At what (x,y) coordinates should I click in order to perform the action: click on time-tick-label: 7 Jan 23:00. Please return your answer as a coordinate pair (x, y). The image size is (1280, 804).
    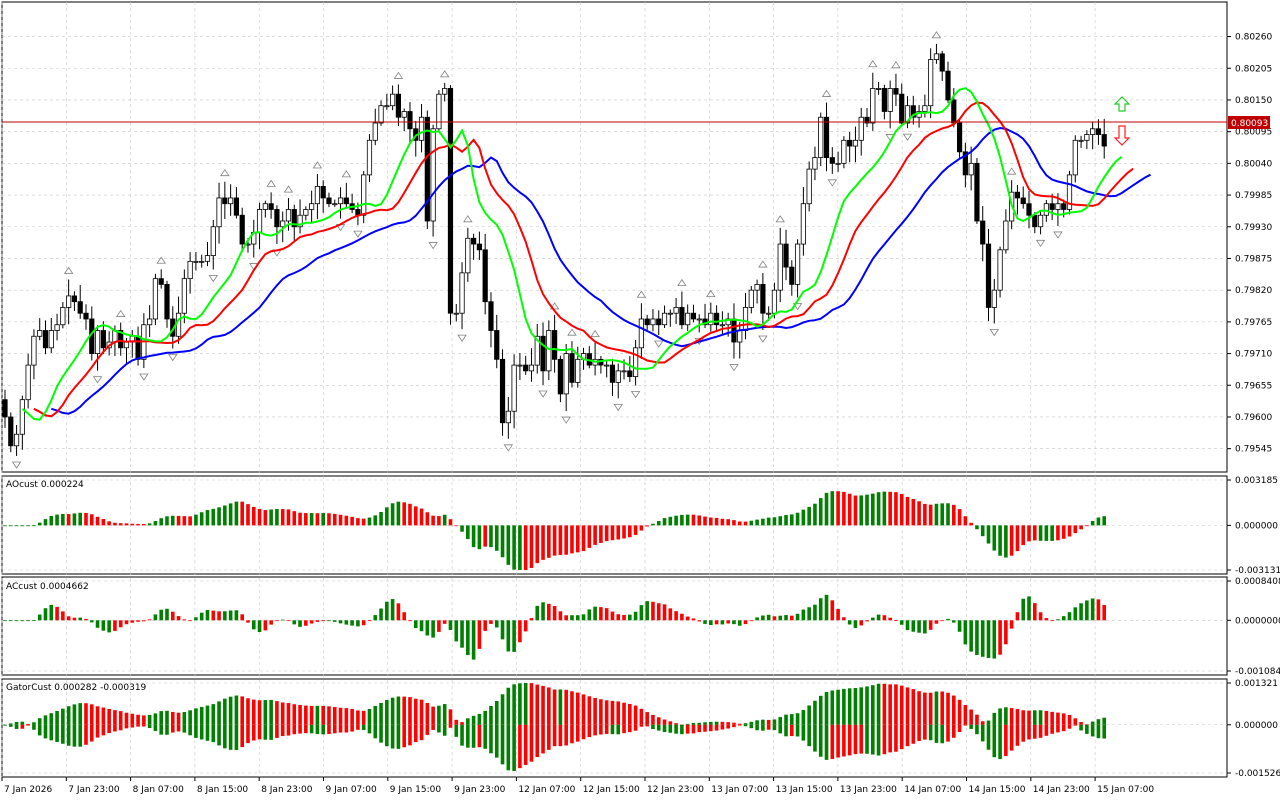
    Looking at the image, I should click on (94, 790).